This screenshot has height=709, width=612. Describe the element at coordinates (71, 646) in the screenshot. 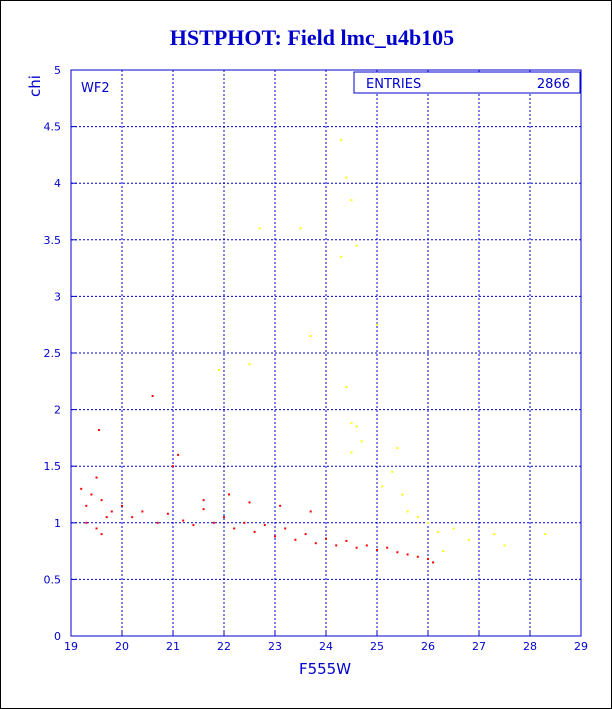

I see `x-tick-label: 19` at that location.